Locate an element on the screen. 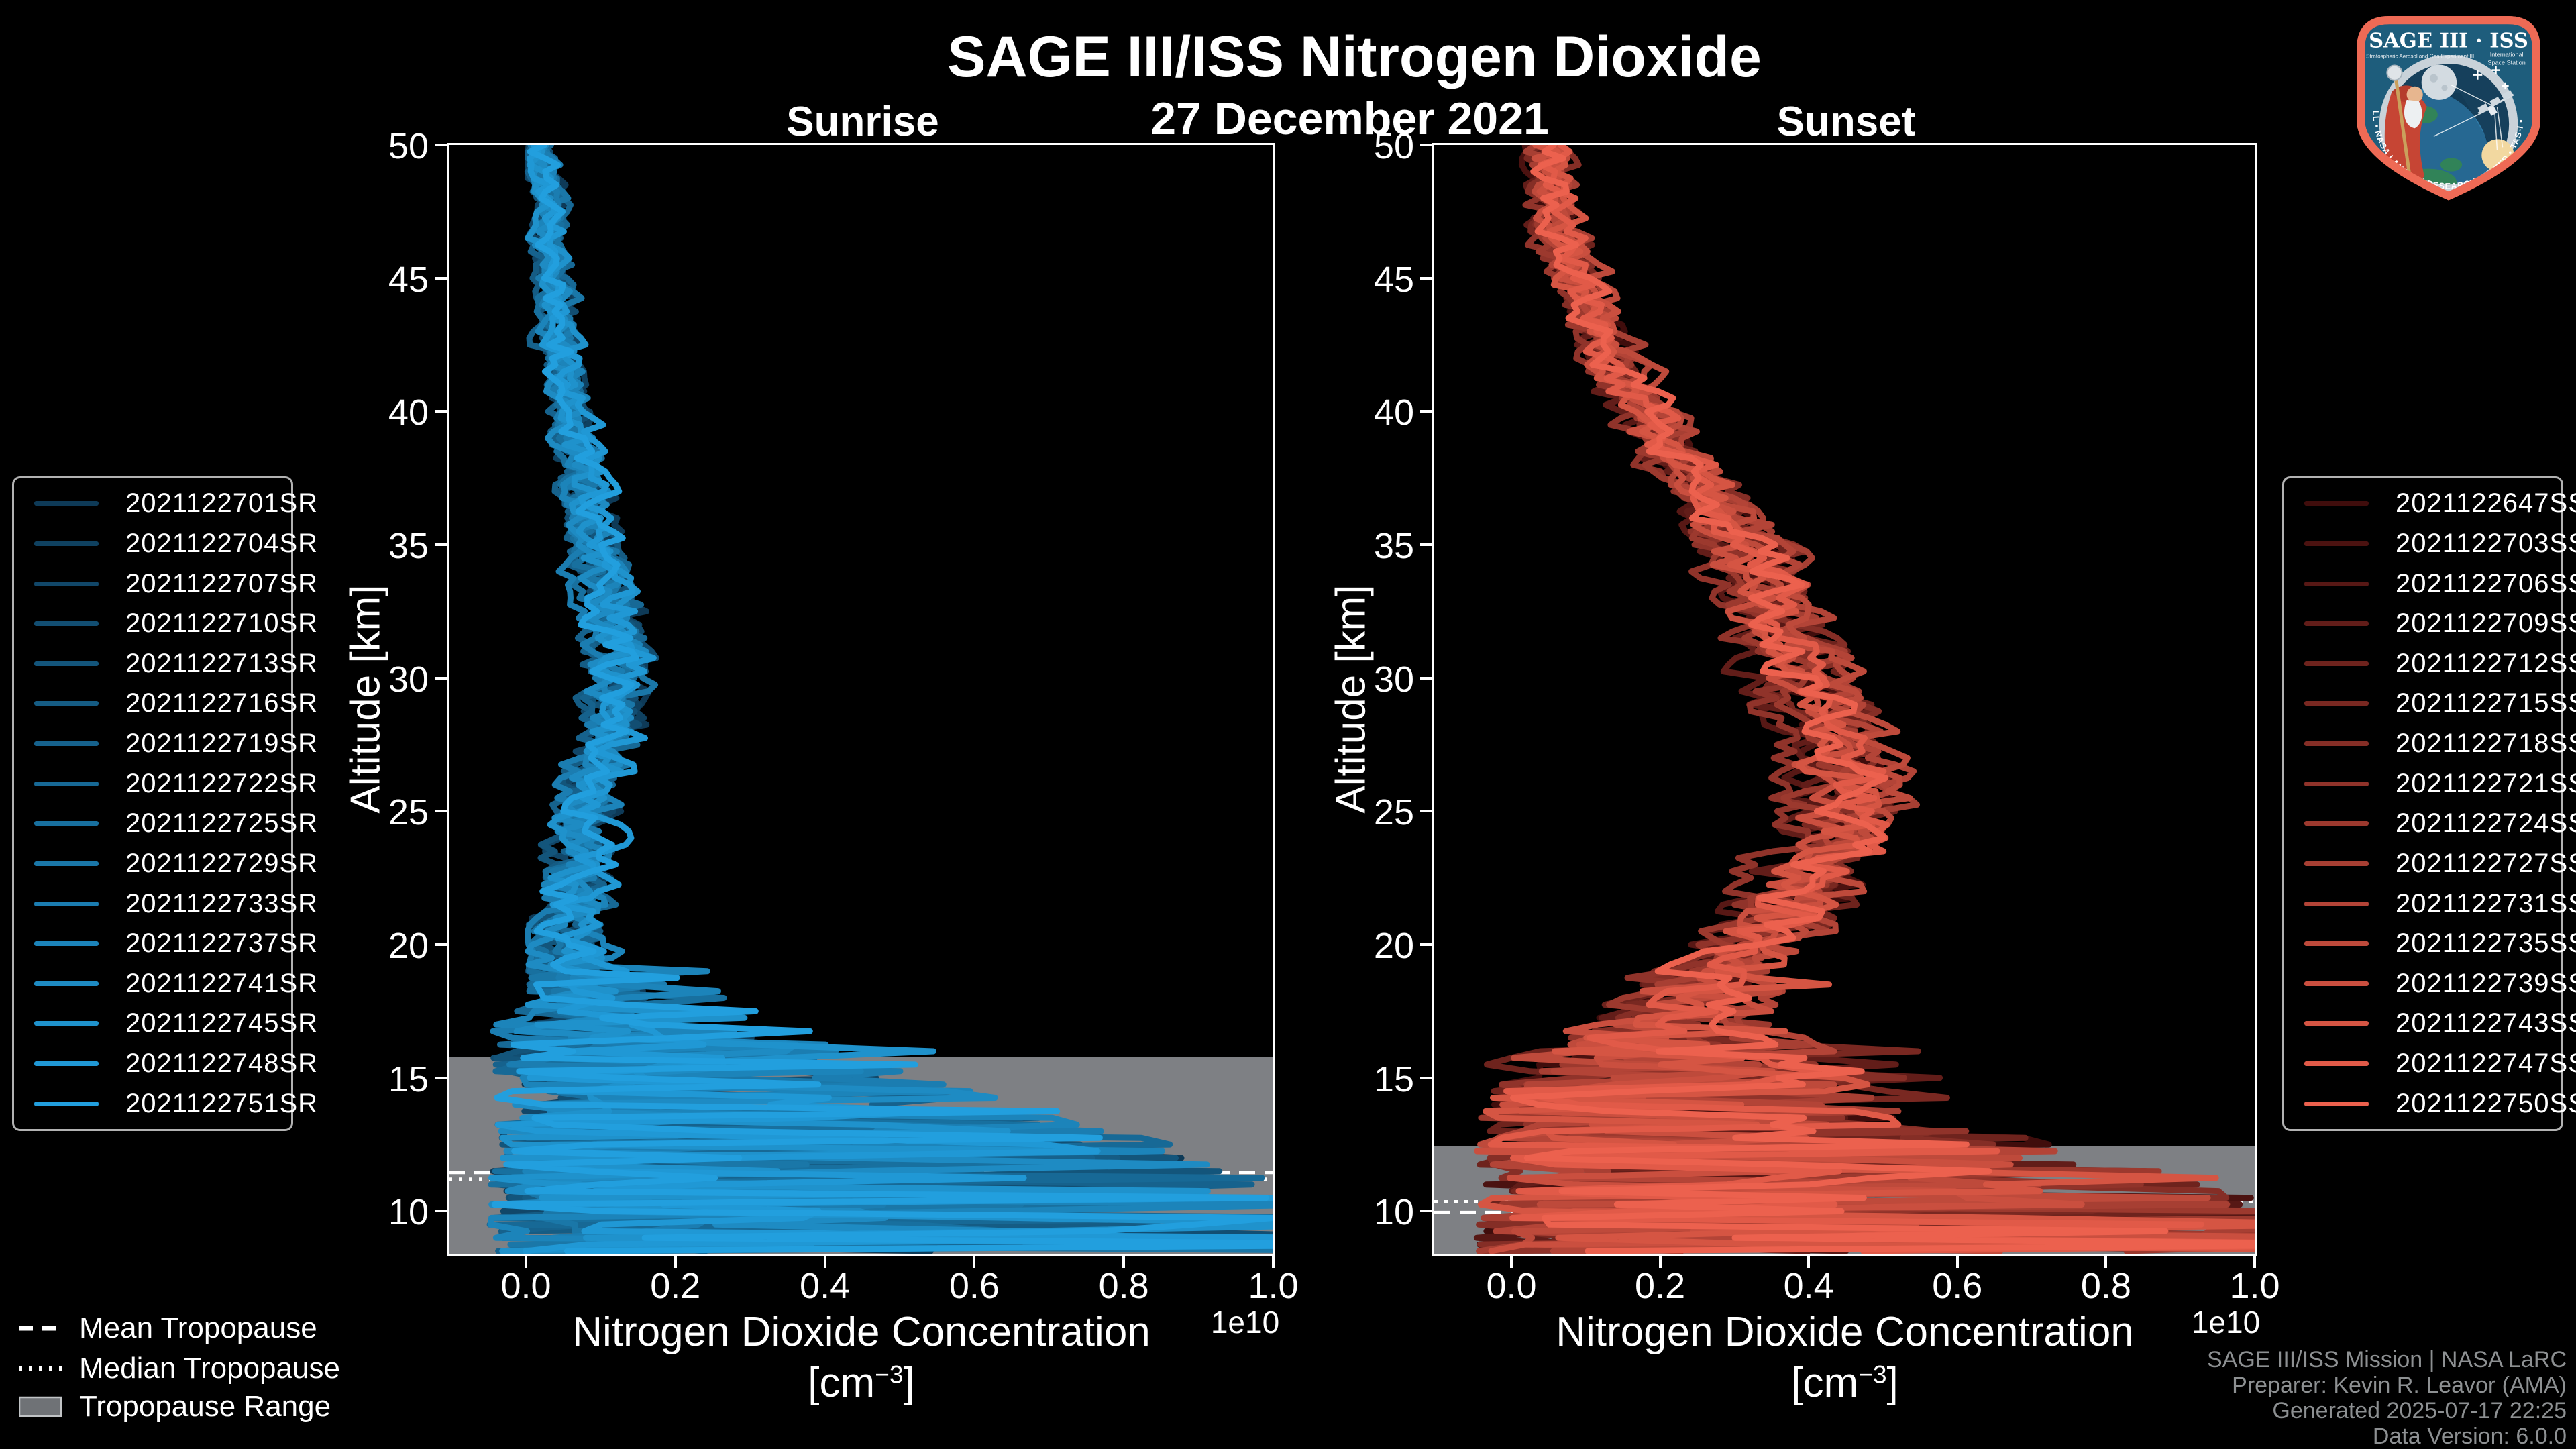  tropopause-range-label: Tropopause Range is located at coordinates (205, 1406).